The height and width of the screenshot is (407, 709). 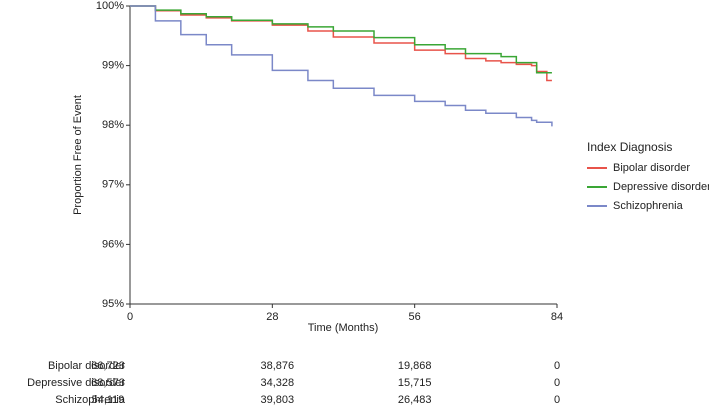 What do you see at coordinates (415, 366) in the screenshot?
I see `risk-count: 19,868` at bounding box center [415, 366].